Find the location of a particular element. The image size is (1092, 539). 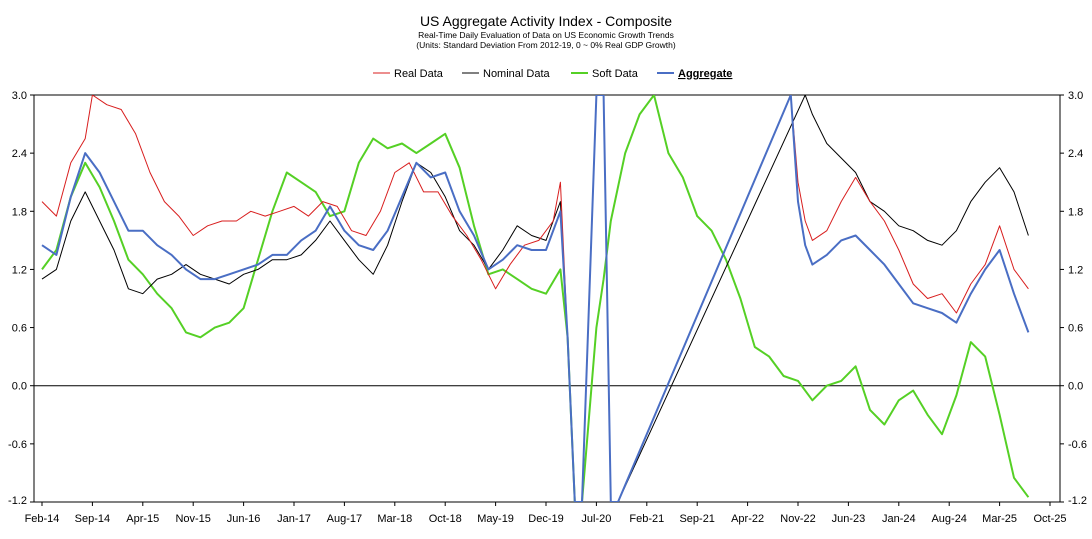

y-tick-label-right: 1.8 is located at coordinates (1075, 212).